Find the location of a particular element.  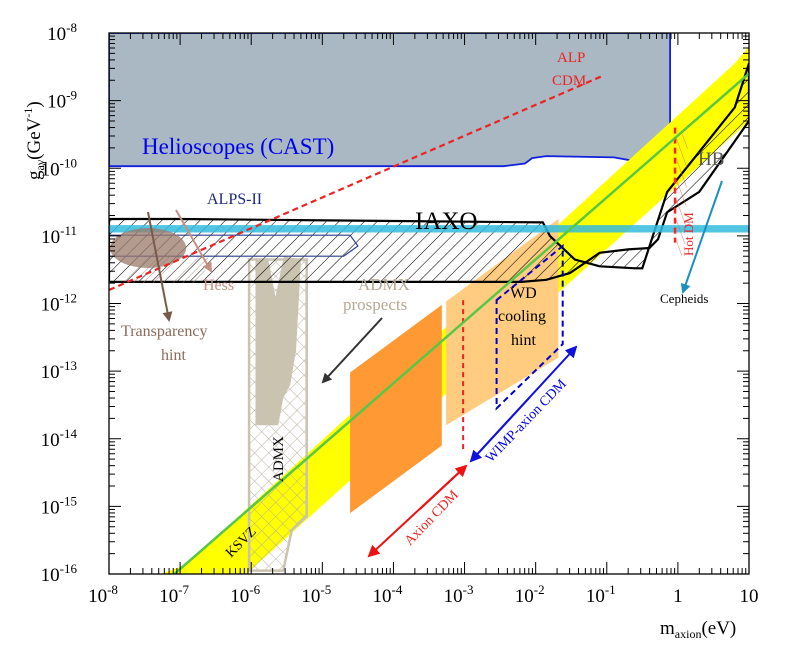

alps-ii-region is located at coordinates (234, 245).